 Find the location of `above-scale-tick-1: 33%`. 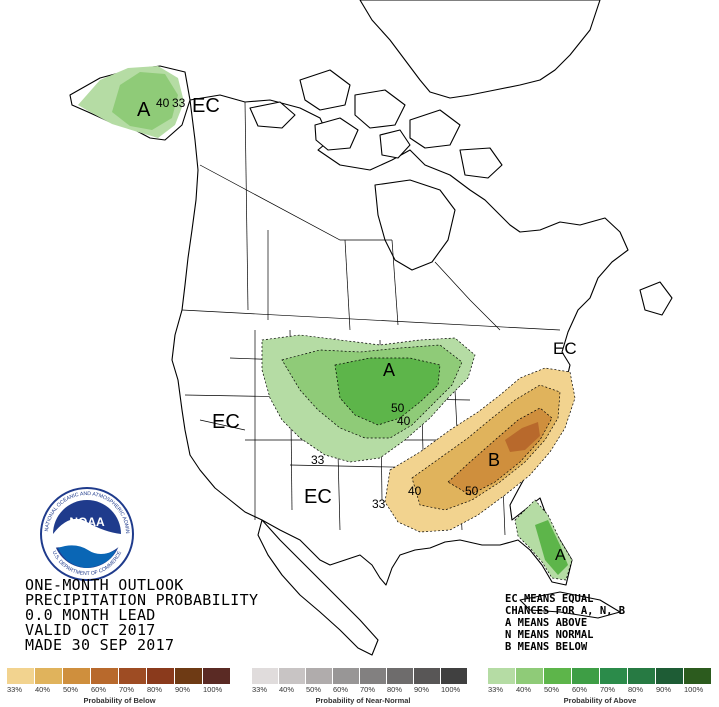

above-scale-tick-1: 33% is located at coordinates (496, 689).